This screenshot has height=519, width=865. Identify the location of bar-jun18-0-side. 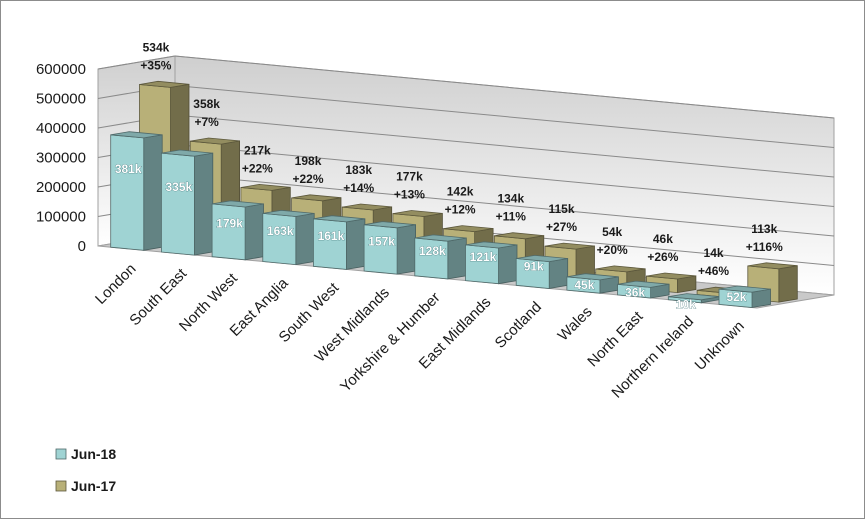
(153, 192).